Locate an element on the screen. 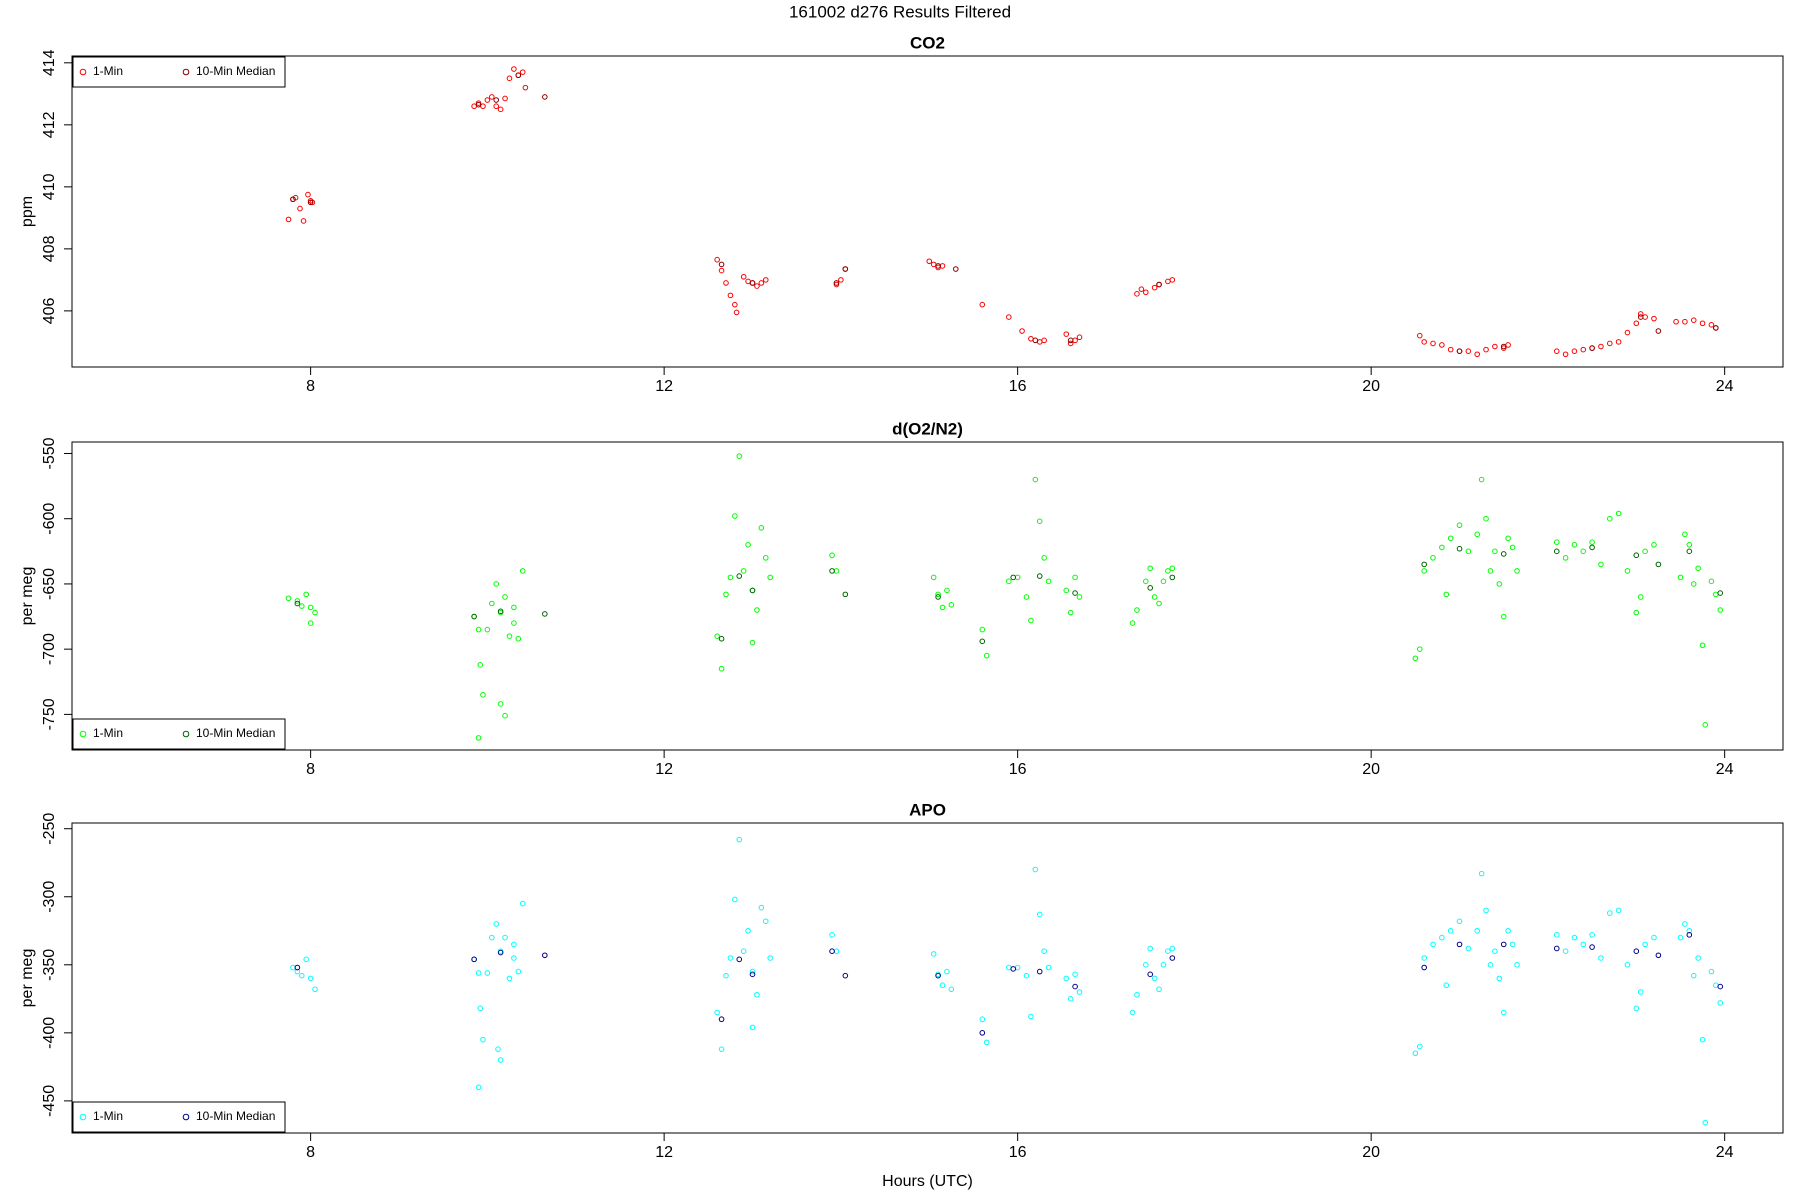  y-tick-label: -650 is located at coordinates (49, 584).